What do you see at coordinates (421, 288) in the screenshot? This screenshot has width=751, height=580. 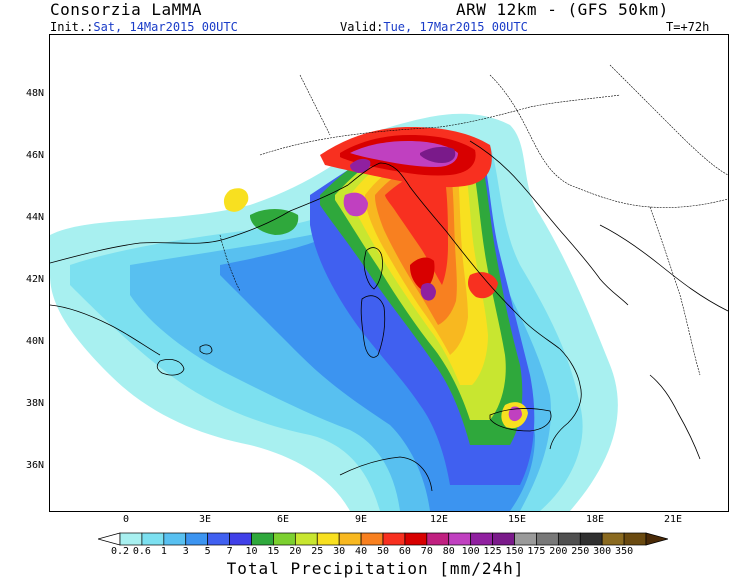 I see `precip-layer-mid` at bounding box center [421, 288].